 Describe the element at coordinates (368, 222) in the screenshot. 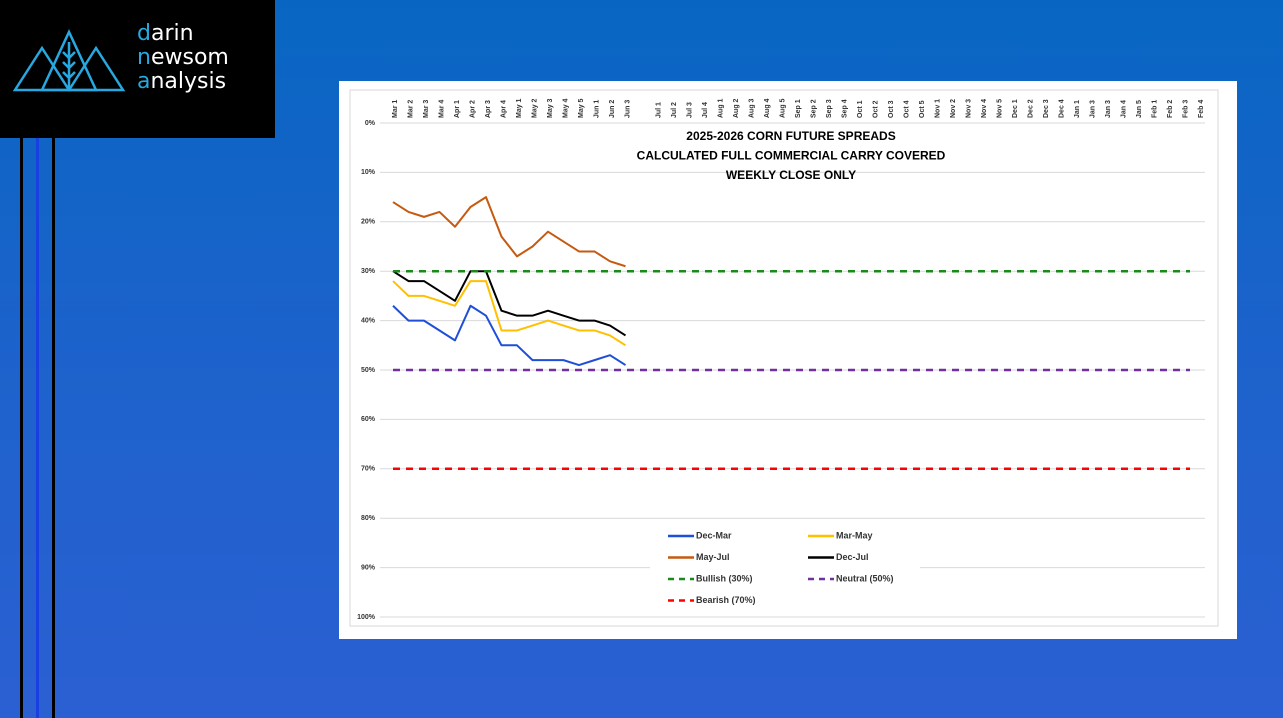

I see `y-tick-label: 20%` at that location.